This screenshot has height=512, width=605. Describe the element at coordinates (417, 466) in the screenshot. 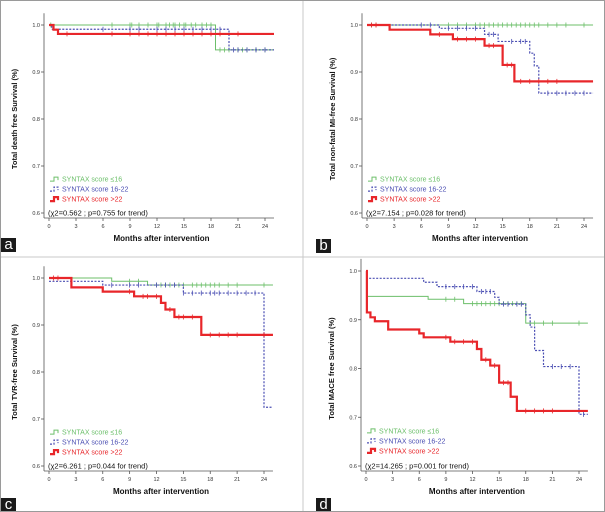

I see `test-annotation: (χ2=14.265 ; p=0.001 for trend)` at that location.